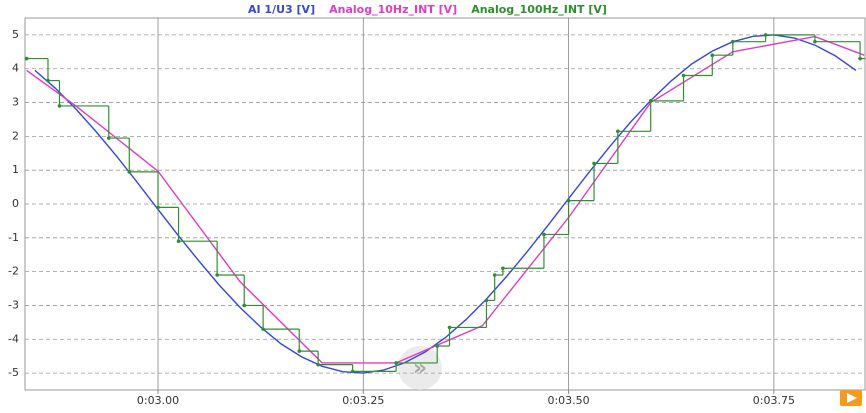 This screenshot has height=413, width=866. What do you see at coordinates (13, 304) in the screenshot?
I see `y-tick-label: -3` at bounding box center [13, 304].